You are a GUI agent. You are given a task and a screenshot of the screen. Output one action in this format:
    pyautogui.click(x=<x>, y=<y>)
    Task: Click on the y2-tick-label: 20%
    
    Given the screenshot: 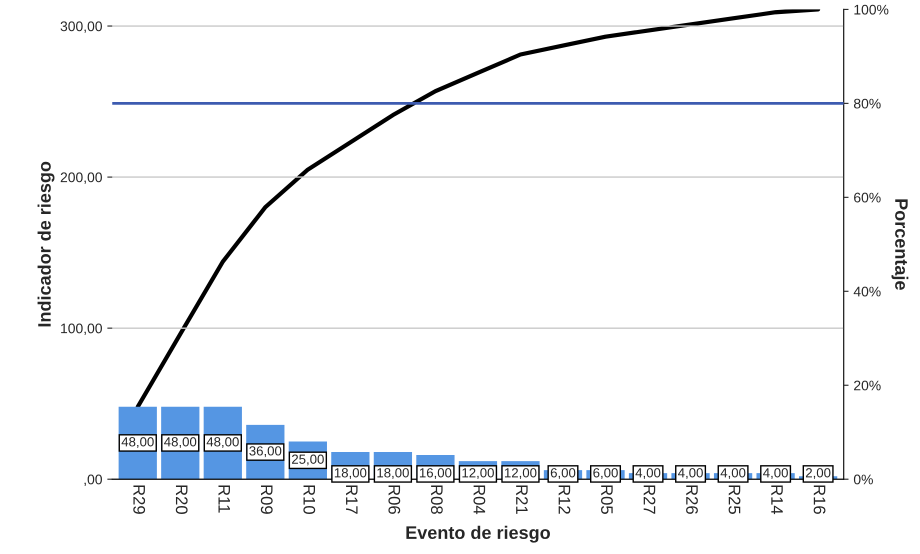 What is the action you would take?
    pyautogui.click(x=867, y=385)
    